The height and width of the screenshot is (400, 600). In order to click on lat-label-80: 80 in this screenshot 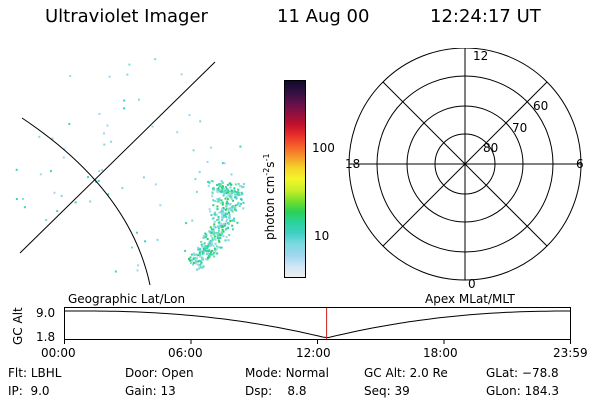, I will do `click(490, 148)`.